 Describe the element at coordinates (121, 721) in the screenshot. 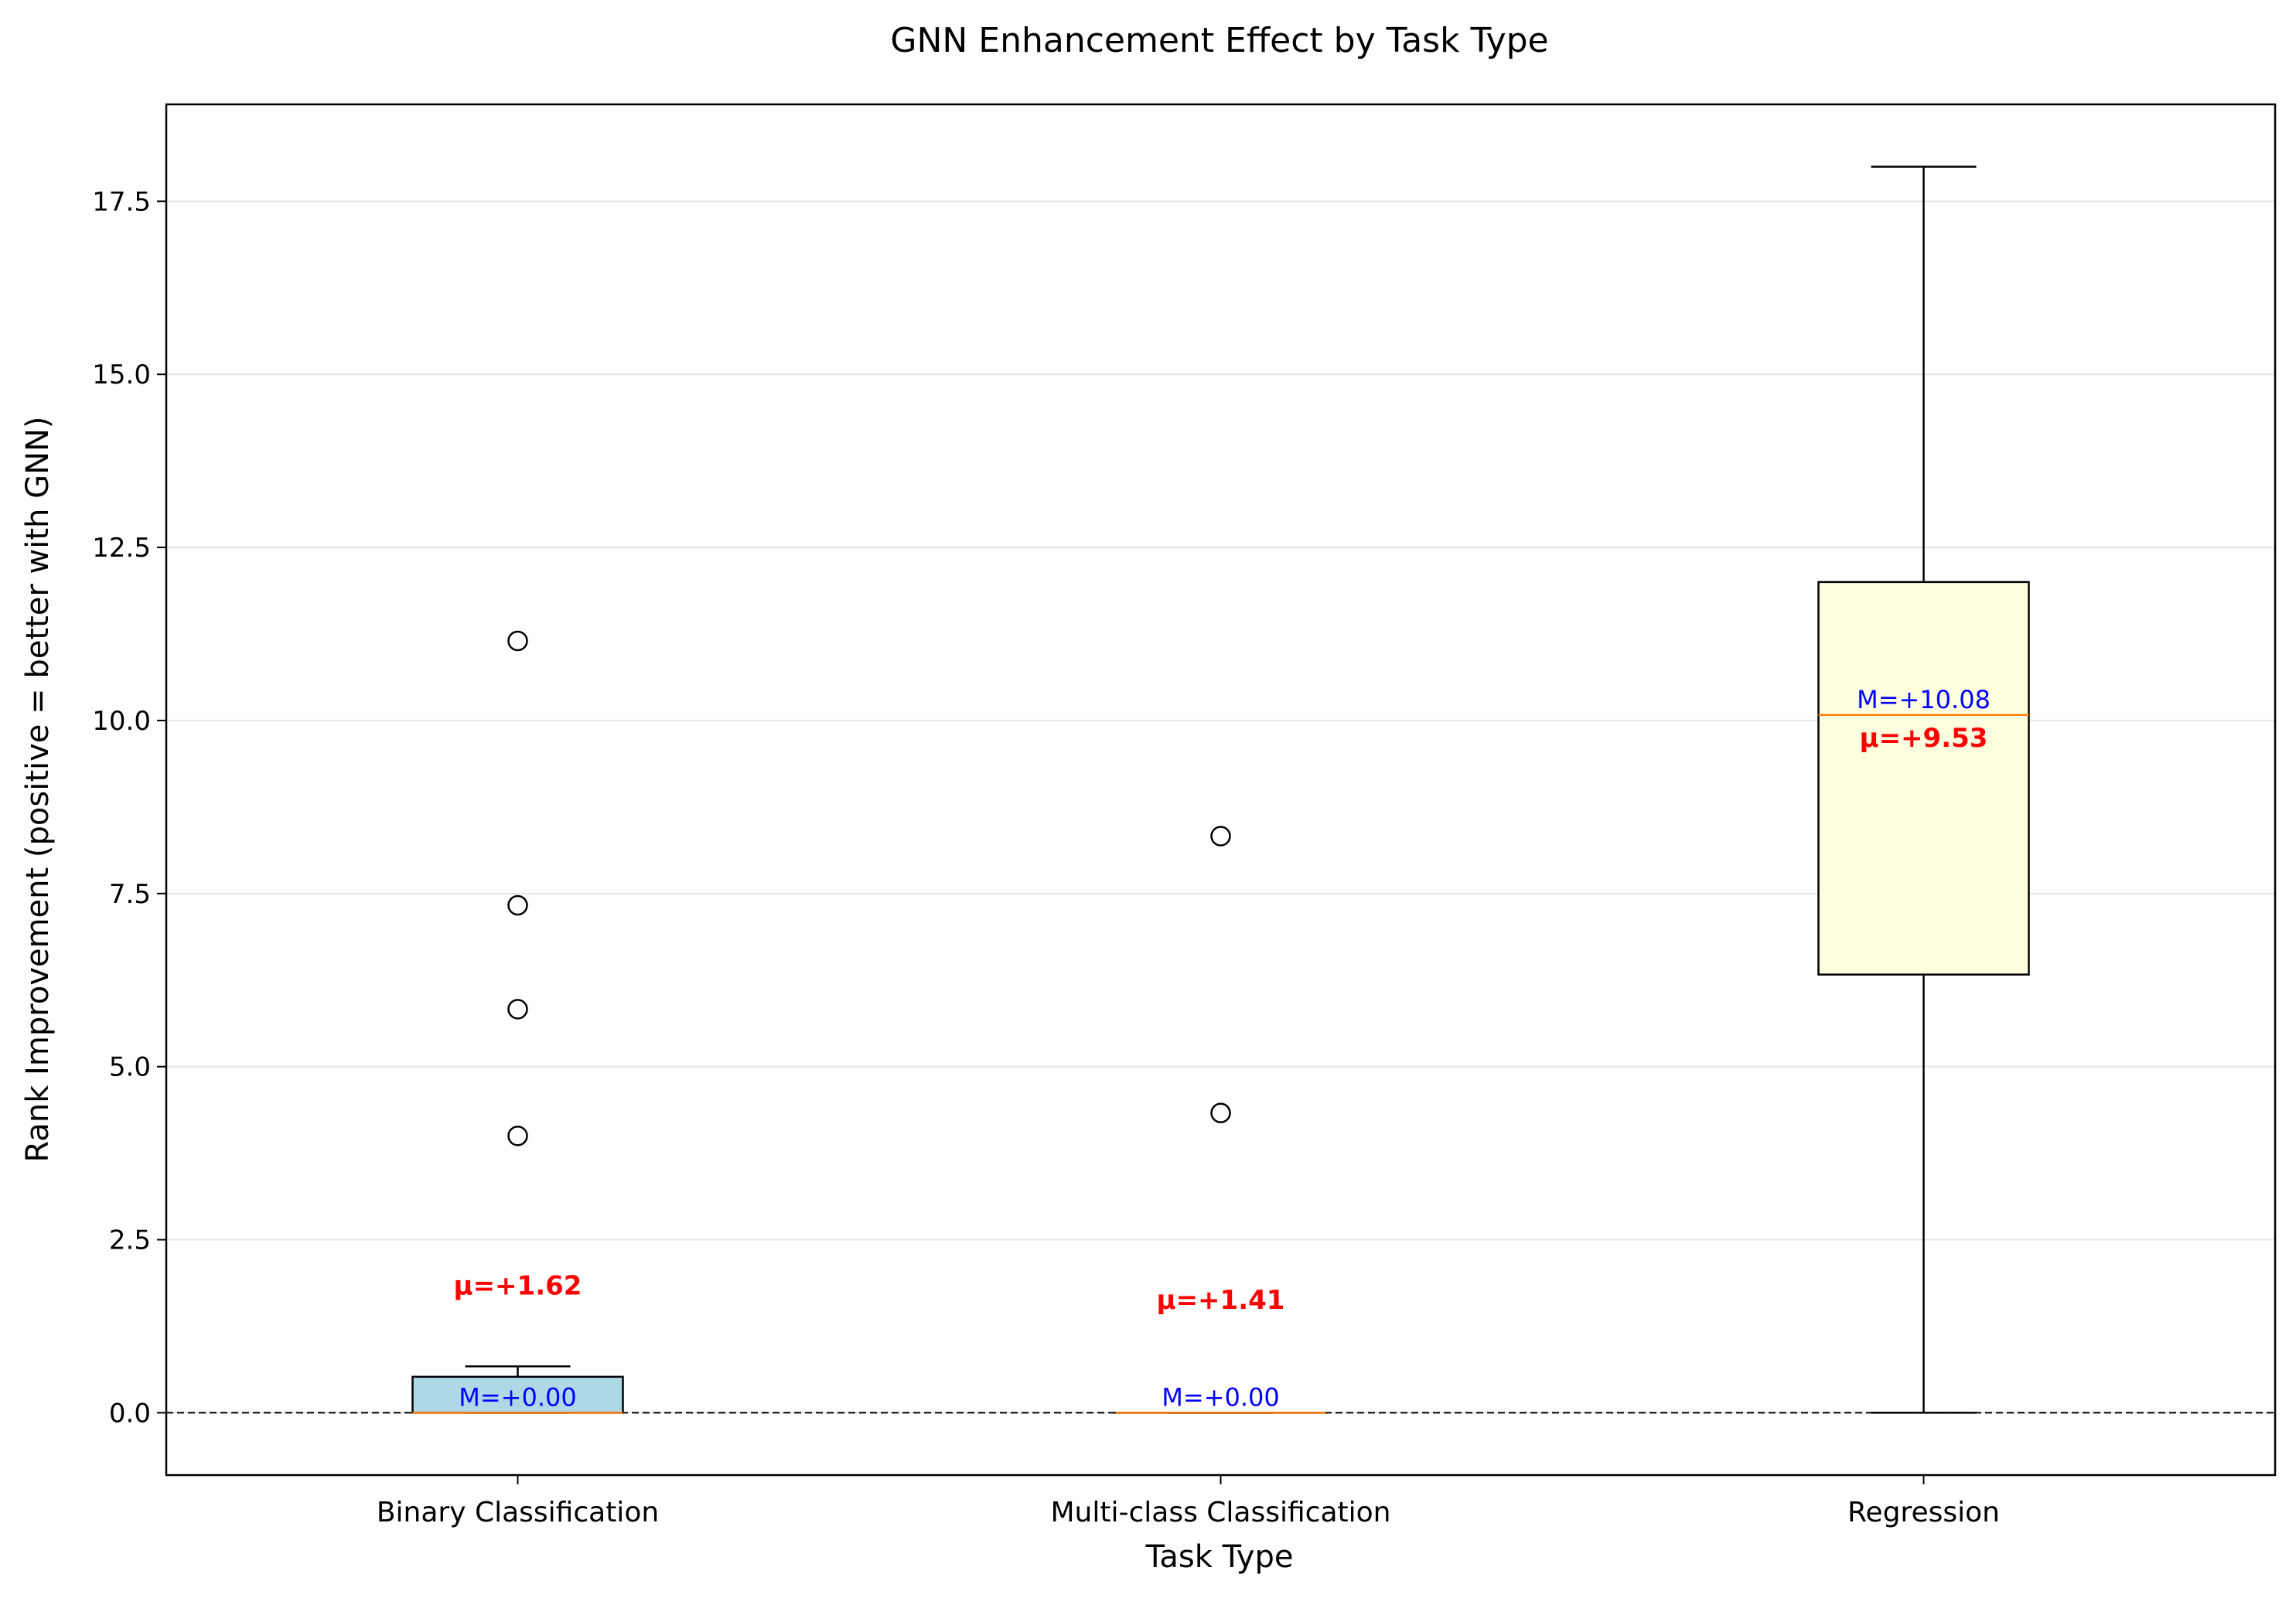

I see `y-tick-label: 10.0` at that location.